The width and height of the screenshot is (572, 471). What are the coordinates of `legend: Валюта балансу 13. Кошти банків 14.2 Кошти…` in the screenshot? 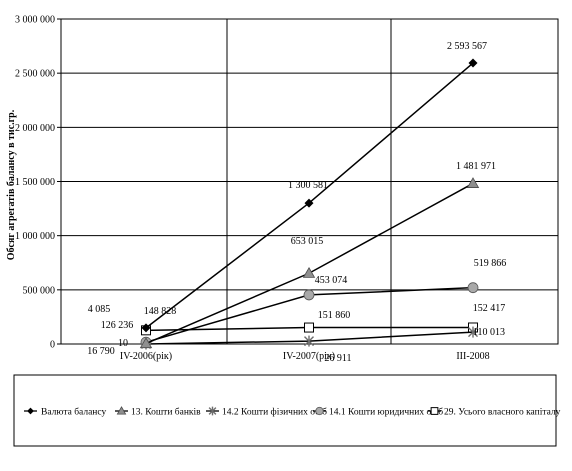 It's located at (287, 410).